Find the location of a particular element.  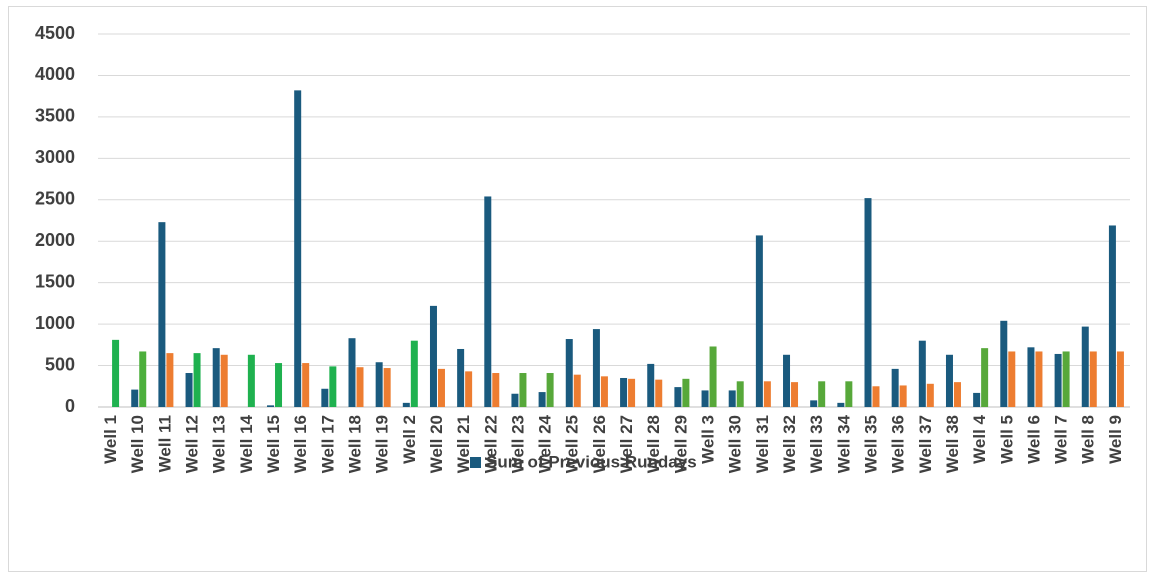

legend-label: Sum of Previous Rundays is located at coordinates (591, 461).